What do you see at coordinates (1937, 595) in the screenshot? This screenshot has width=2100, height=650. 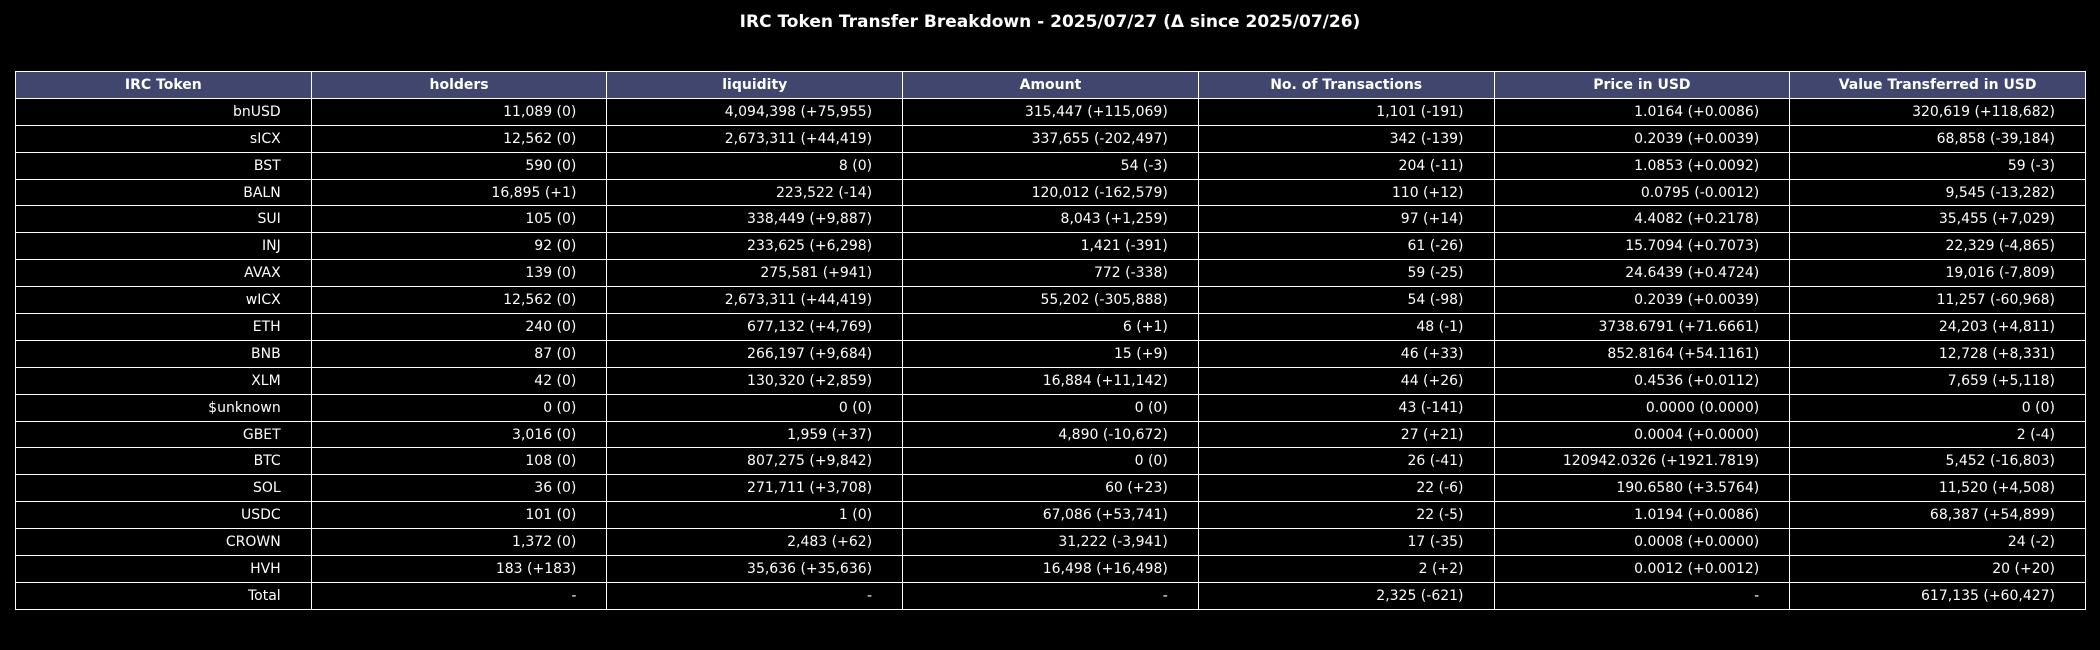 I see `table-cell: 617,135 (+60,427)` at bounding box center [1937, 595].